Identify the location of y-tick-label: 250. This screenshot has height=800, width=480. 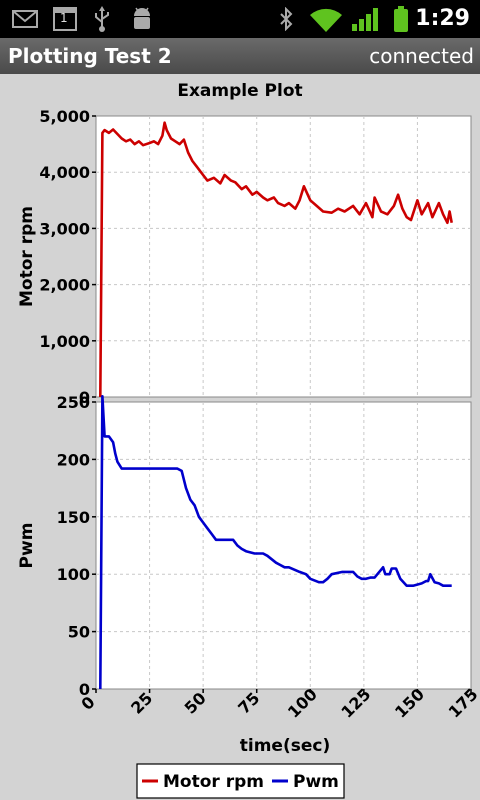
(73, 402).